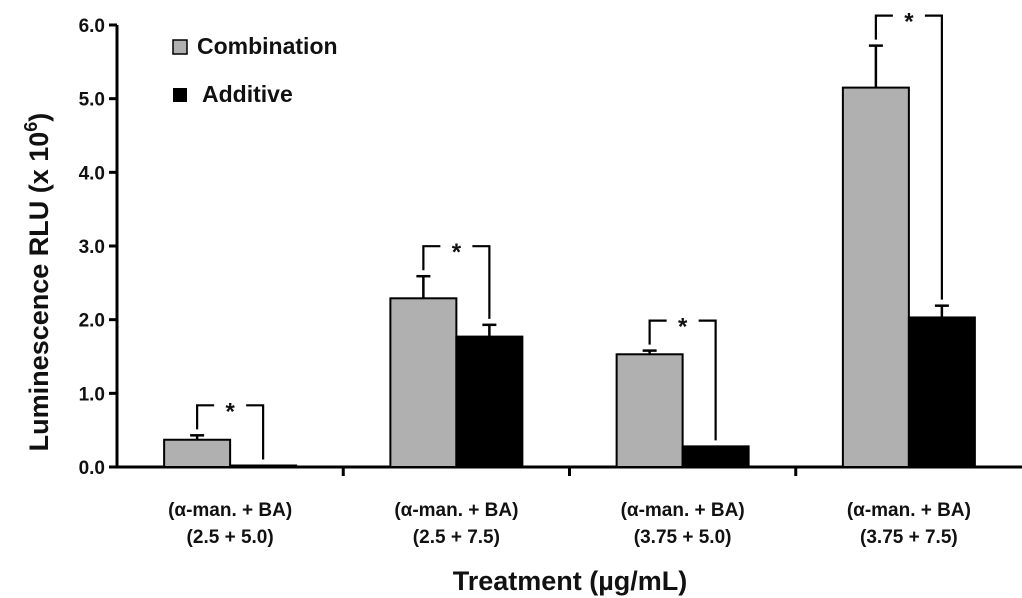  Describe the element at coordinates (92, 394) in the screenshot. I see `y-tick-label: 1.0` at that location.